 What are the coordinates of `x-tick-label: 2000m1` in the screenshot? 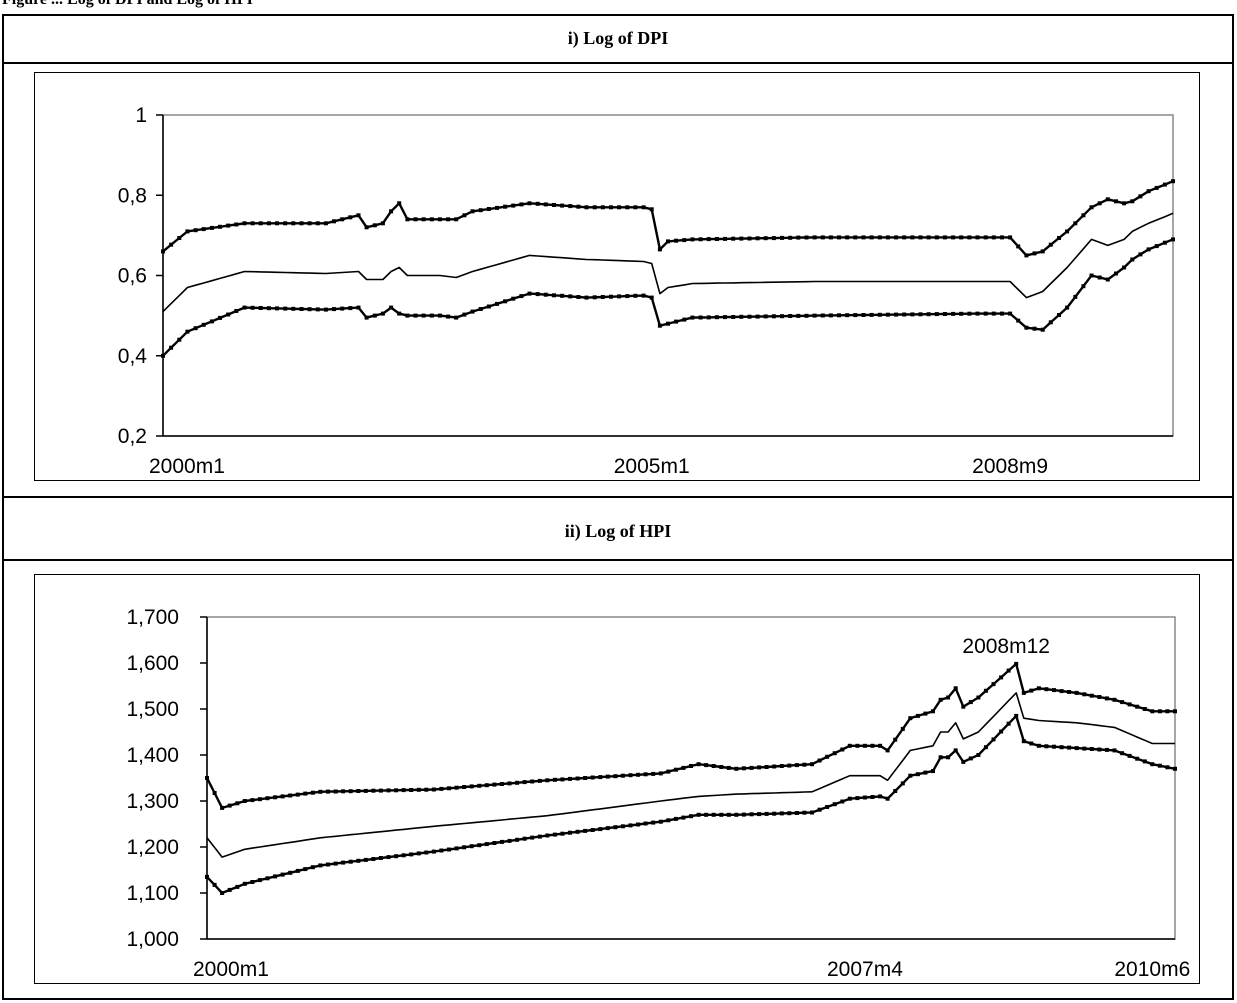 It's located at (187, 466).